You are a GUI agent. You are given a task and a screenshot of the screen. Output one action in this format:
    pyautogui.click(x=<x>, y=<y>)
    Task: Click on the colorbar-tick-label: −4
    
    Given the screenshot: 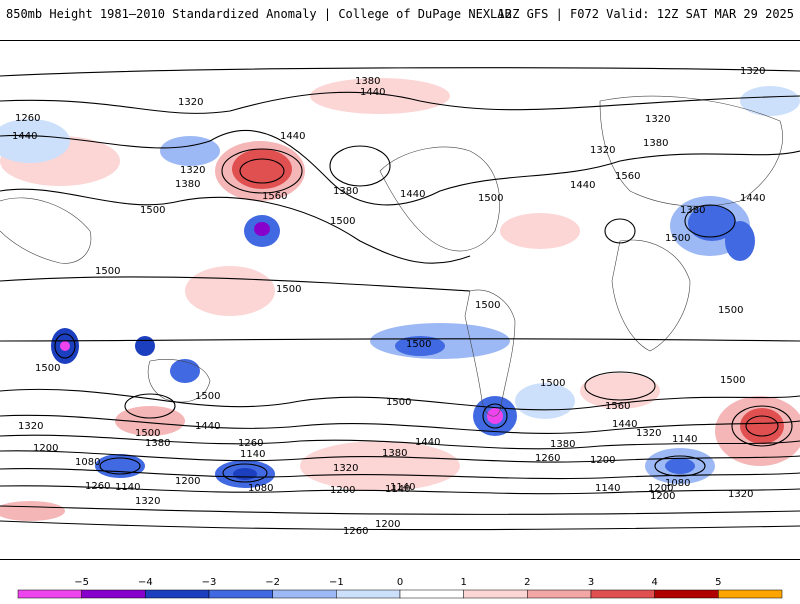 What is the action you would take?
    pyautogui.click(x=145, y=582)
    